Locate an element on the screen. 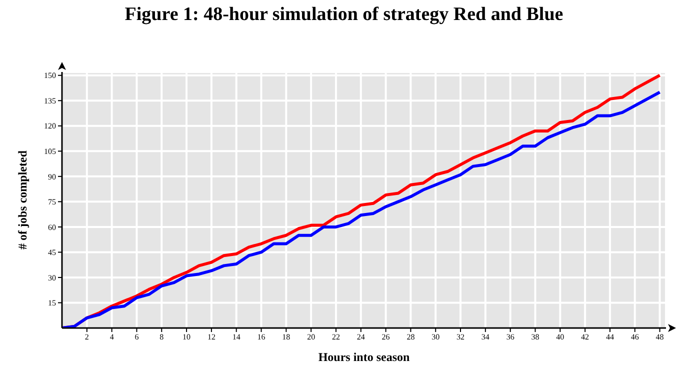 Image resolution: width=688 pixels, height=371 pixels. x-tick-label: 40 is located at coordinates (560, 337).